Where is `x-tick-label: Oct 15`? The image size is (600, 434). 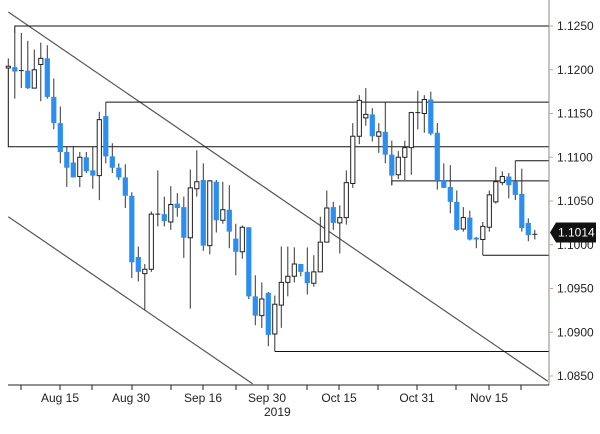
x-tick-label: Oct 15 is located at coordinates (339, 398).